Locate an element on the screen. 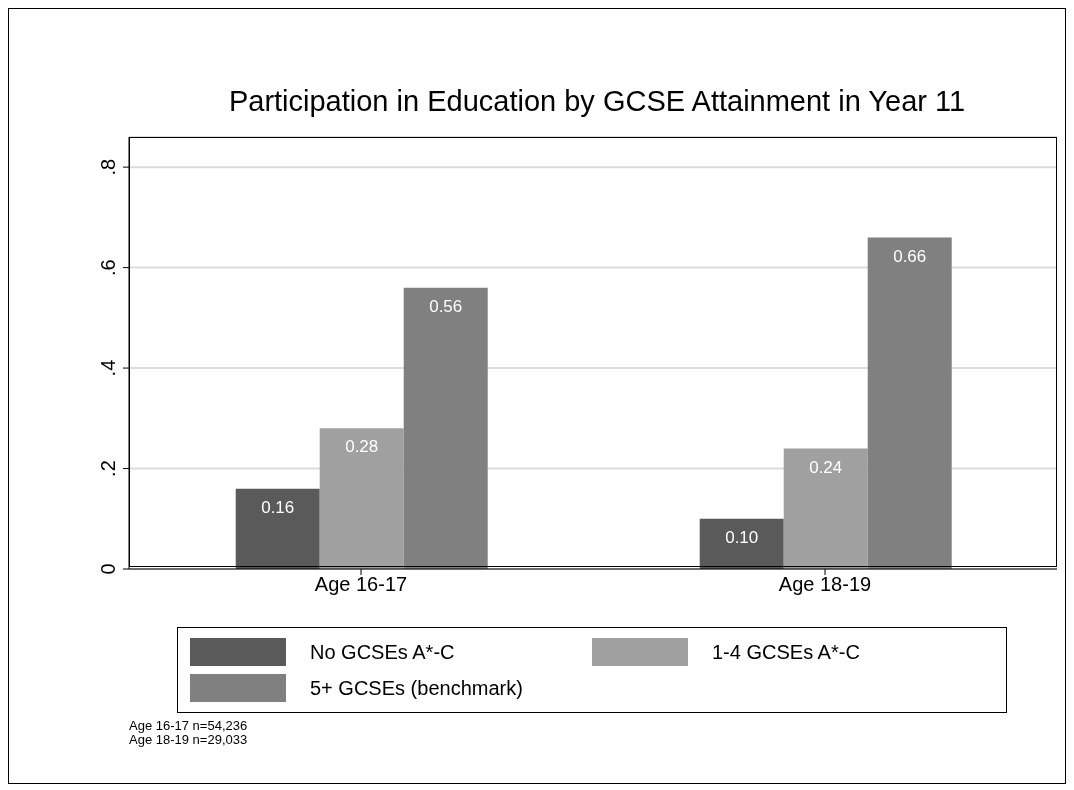 This screenshot has height=790, width=1074. legend-label: 5+ GCSEs (benchmark) is located at coordinates (416, 688).